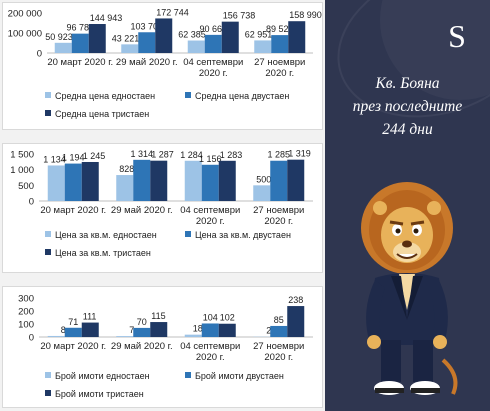 This screenshot has width=490, height=411. Describe the element at coordinates (407, 129) in the screenshot. I see `heading-line-3: 244 дни` at that location.